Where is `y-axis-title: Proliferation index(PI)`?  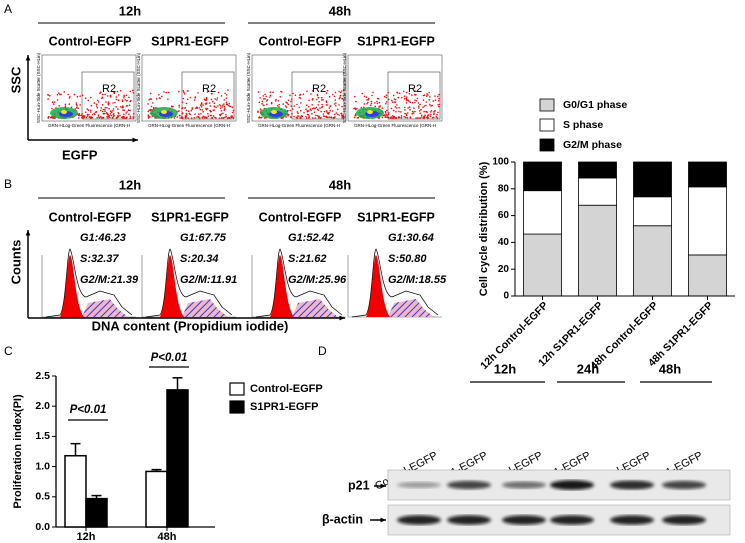
y-axis-title: Proliferation index(PI) is located at coordinates (18, 451).